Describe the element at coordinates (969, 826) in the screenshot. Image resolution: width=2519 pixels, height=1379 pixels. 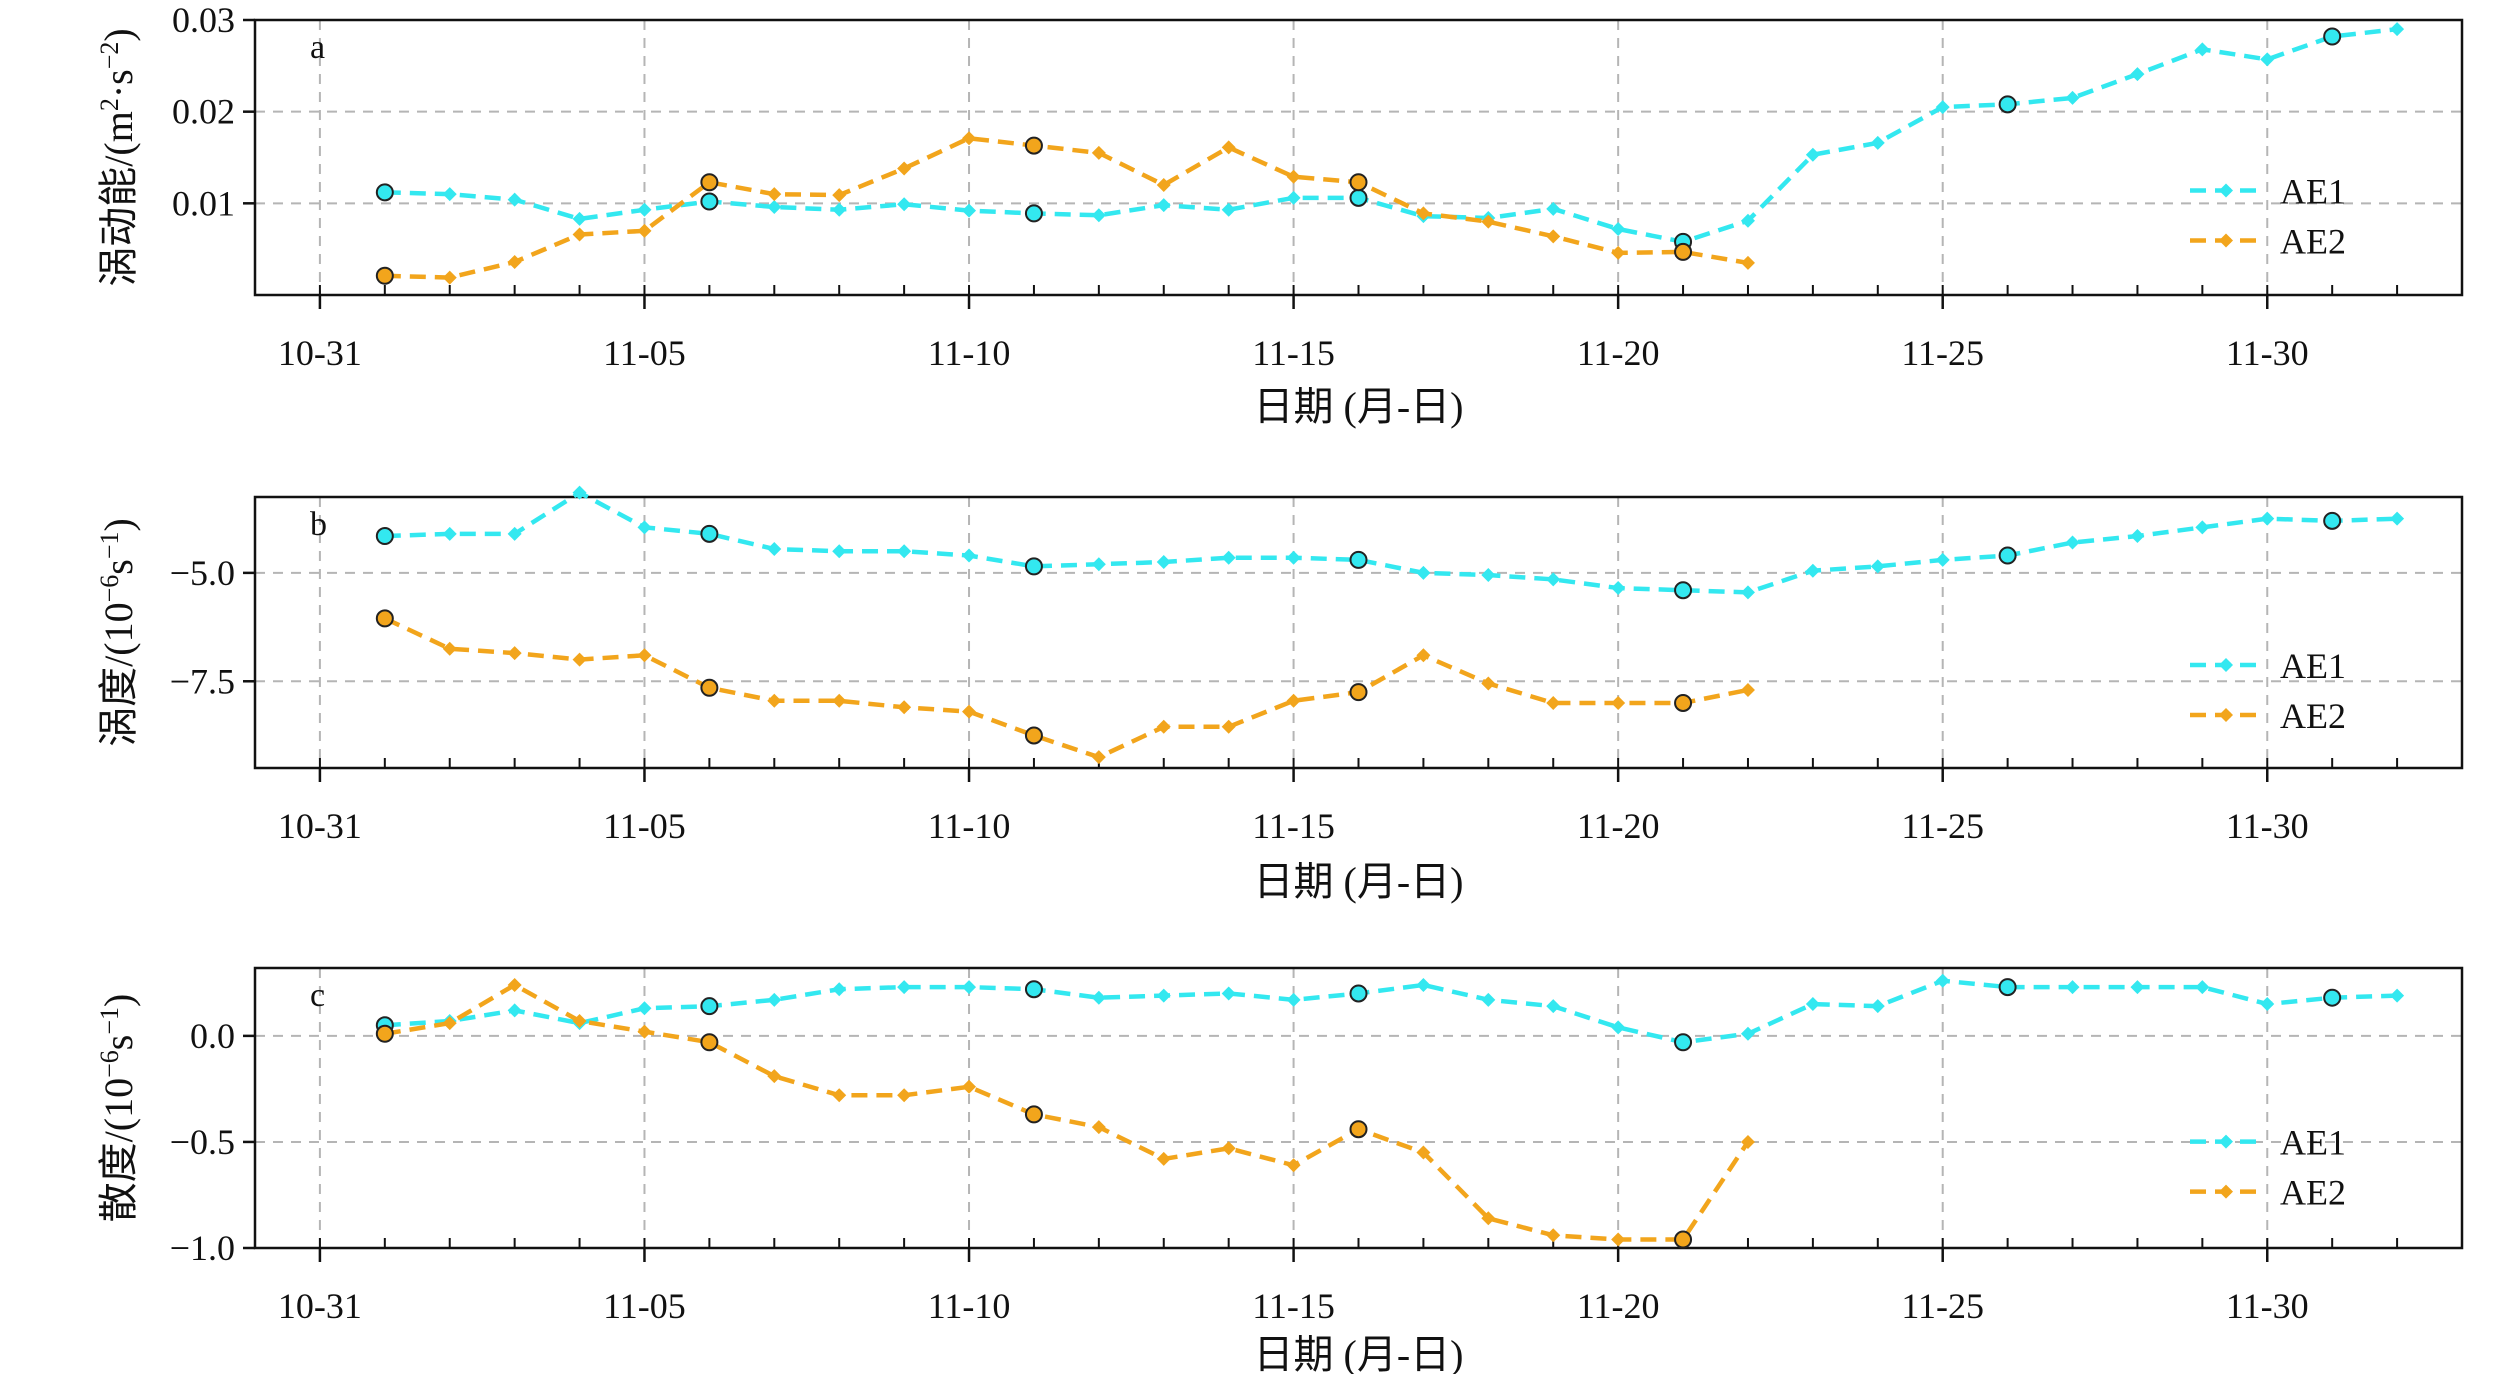
I see `x-tick-label: 11-10` at that location.